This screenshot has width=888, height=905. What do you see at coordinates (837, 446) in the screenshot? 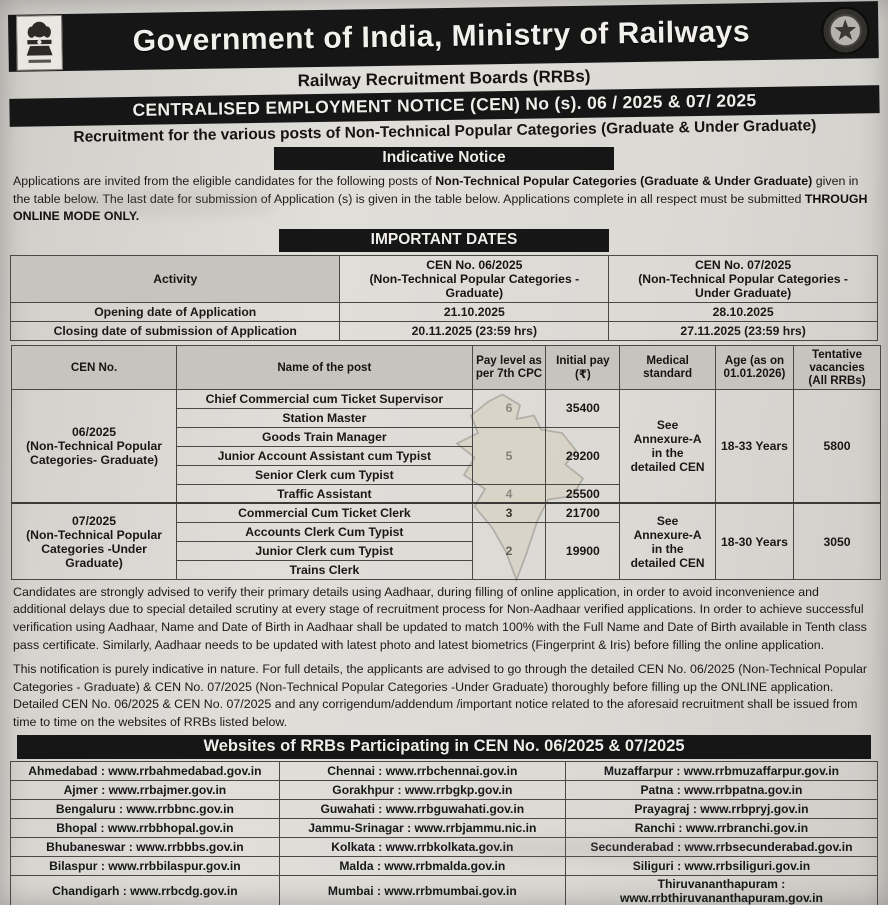
I see `vacancies-count: 5800` at bounding box center [837, 446].